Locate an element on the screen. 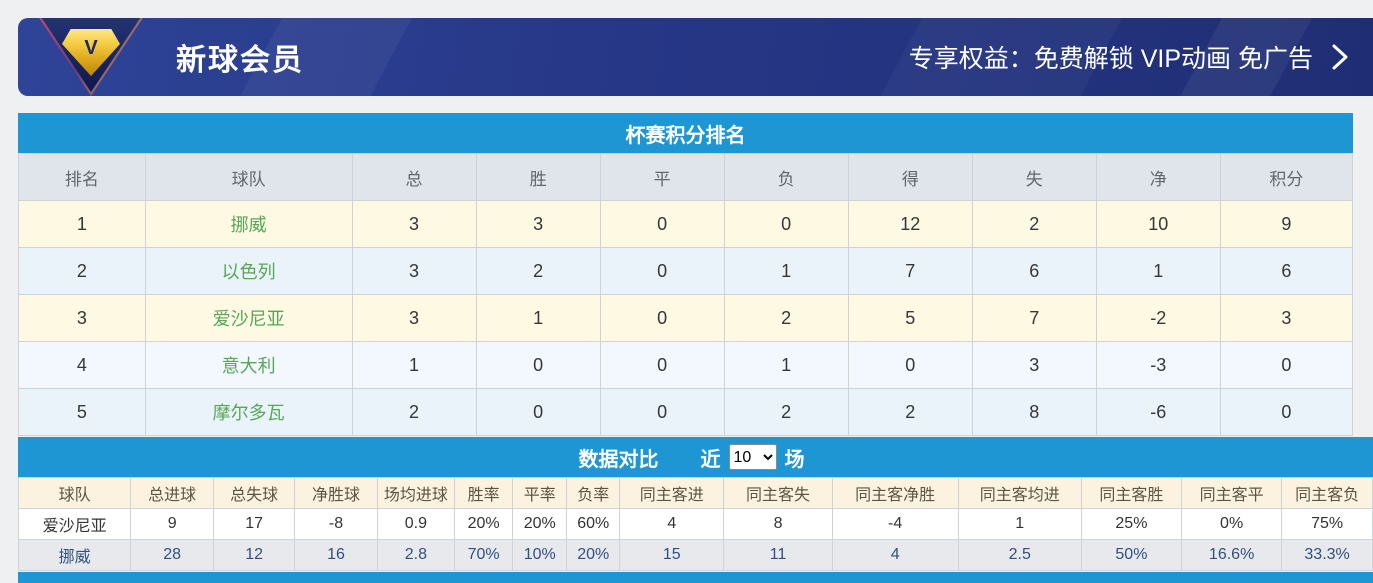  chevron-right-icon is located at coordinates (1340, 57).